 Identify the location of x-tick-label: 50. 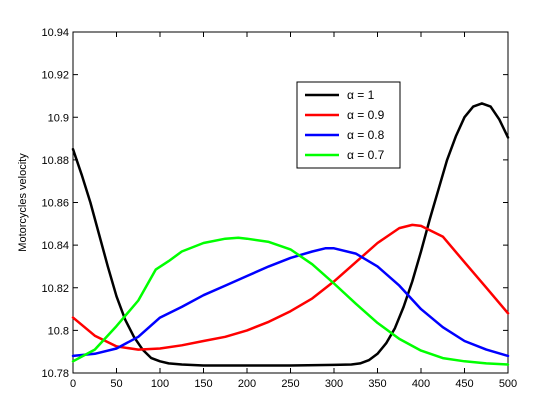
(116, 384).